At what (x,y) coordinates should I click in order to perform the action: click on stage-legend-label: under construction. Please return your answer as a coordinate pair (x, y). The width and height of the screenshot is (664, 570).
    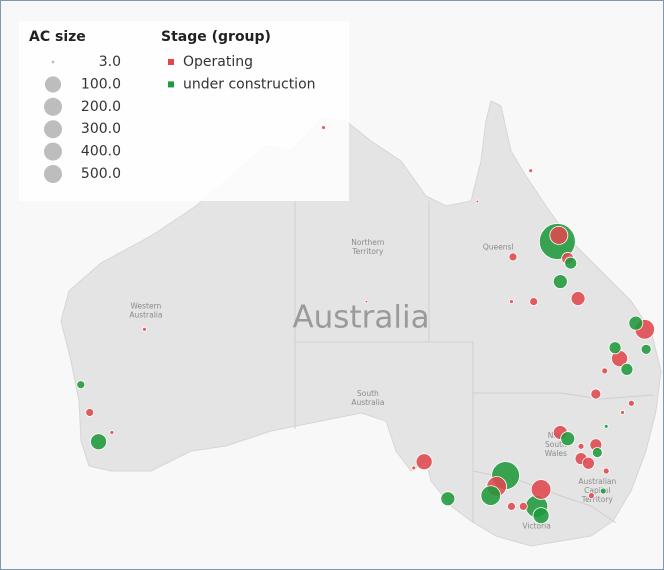
    Looking at the image, I should click on (249, 84).